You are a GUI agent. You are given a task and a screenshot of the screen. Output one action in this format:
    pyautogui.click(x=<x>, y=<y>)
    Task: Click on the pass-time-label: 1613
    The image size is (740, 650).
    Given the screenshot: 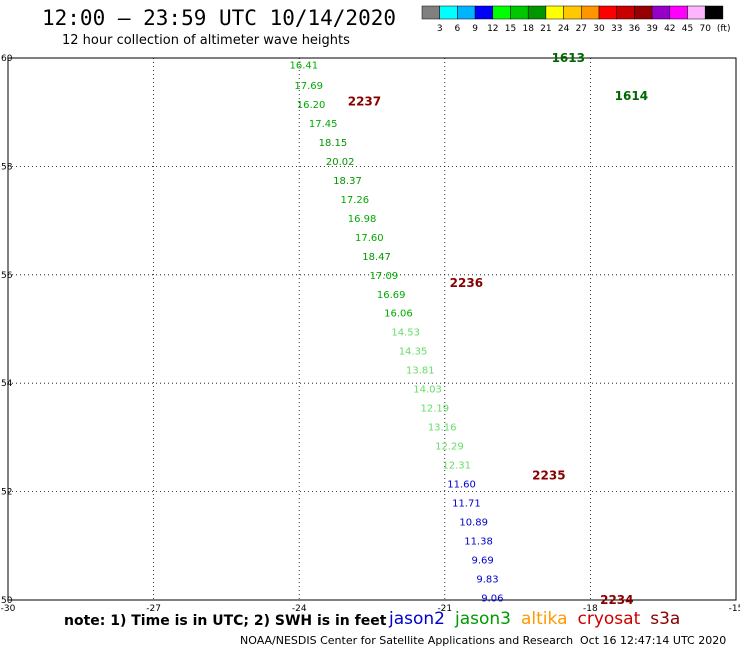 What is the action you would take?
    pyautogui.click(x=568, y=58)
    